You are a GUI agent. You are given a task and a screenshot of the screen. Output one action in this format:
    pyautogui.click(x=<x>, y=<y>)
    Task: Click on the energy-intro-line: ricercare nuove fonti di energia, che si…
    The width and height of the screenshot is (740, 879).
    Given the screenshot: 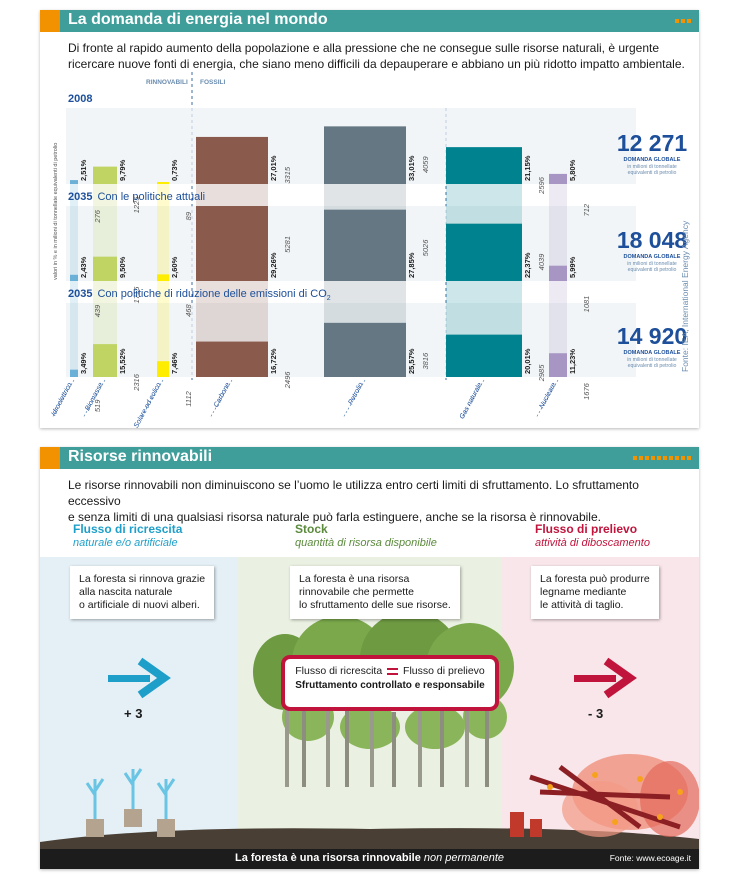 What is the action you would take?
    pyautogui.click(x=376, y=64)
    